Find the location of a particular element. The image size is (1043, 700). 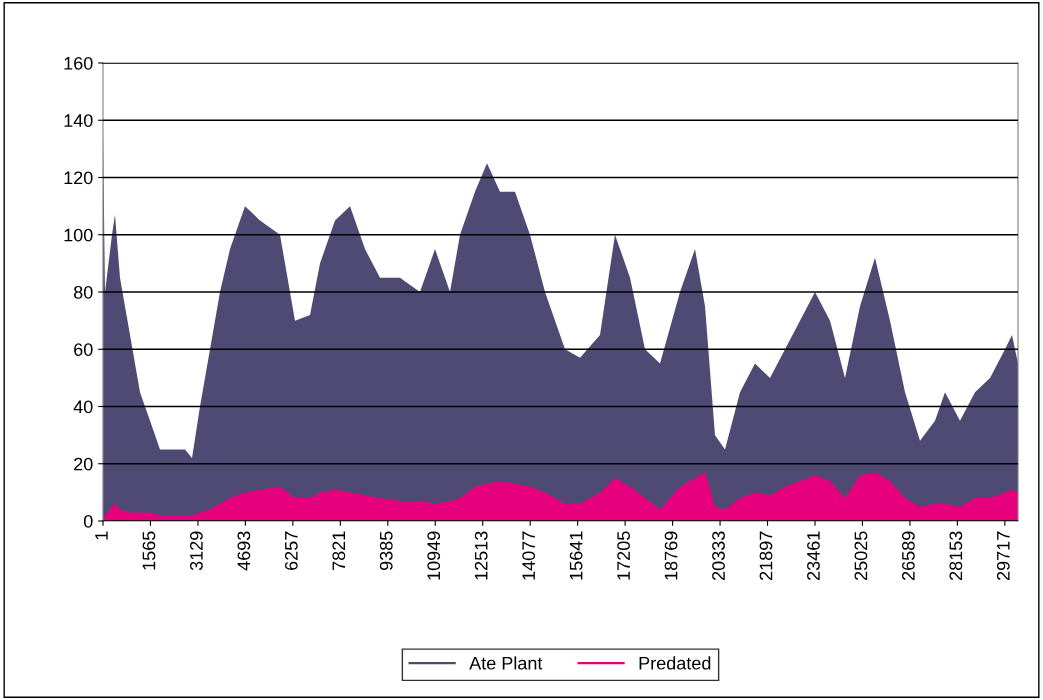

x-tick-label: 9385 is located at coordinates (386, 551).